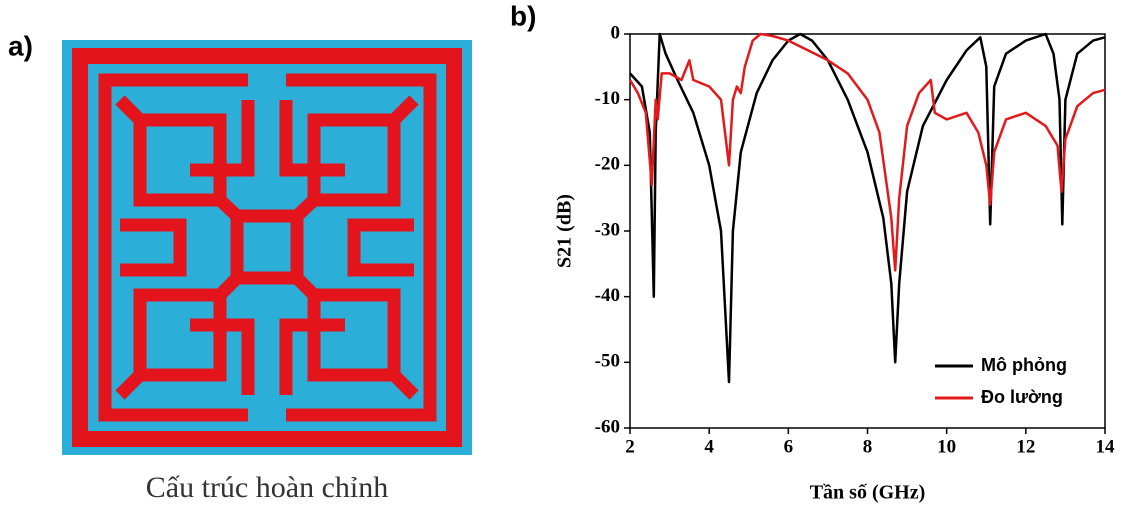 The width and height of the screenshot is (1128, 512). What do you see at coordinates (1106, 446) in the screenshot?
I see `x-tick-label: 14` at bounding box center [1106, 446].